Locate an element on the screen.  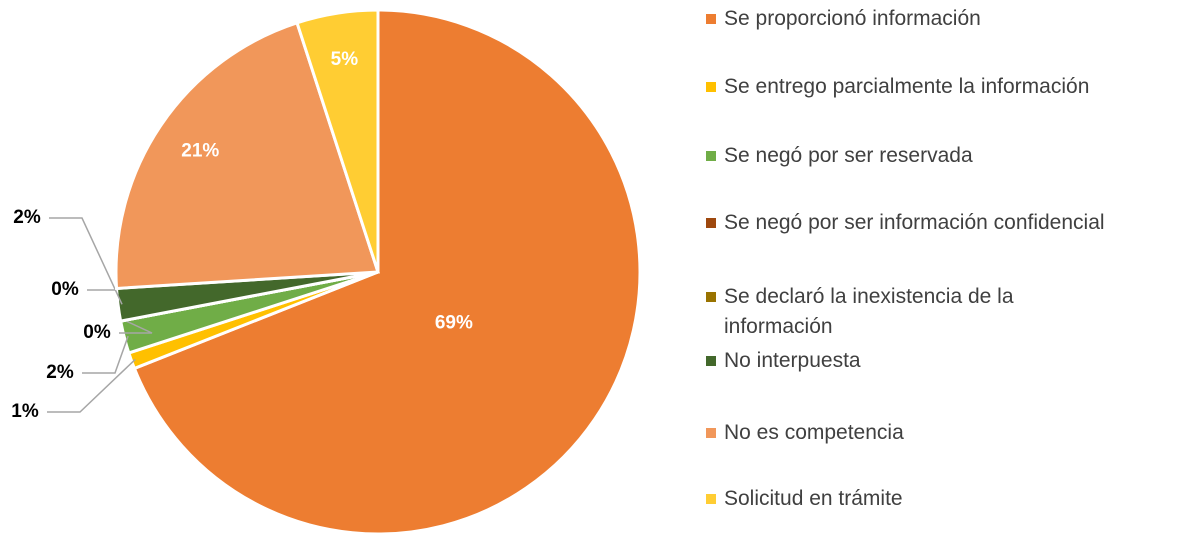
legend-item: Se negó por ser reservada is located at coordinates (839, 156).